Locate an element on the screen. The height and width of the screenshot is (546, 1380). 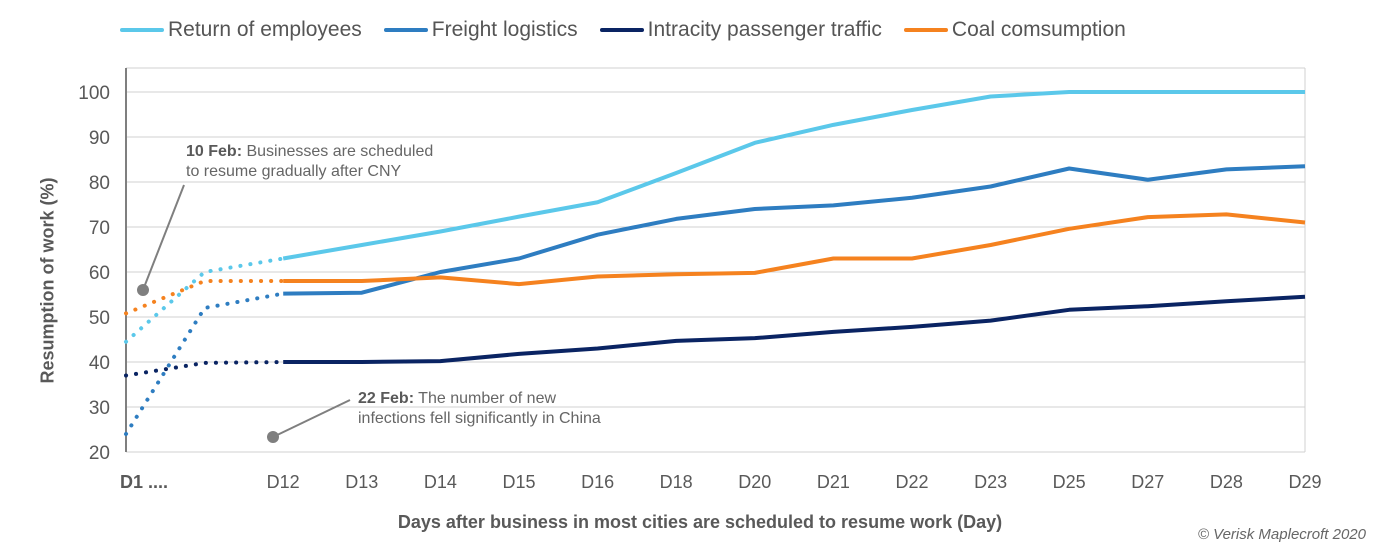
x-tick-label: D25 is located at coordinates (1069, 482).